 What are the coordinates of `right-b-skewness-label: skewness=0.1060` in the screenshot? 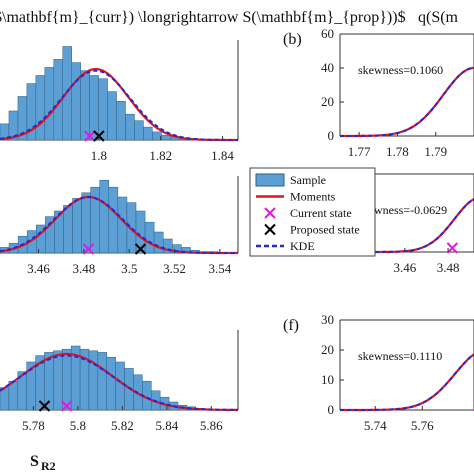 It's located at (400, 70).